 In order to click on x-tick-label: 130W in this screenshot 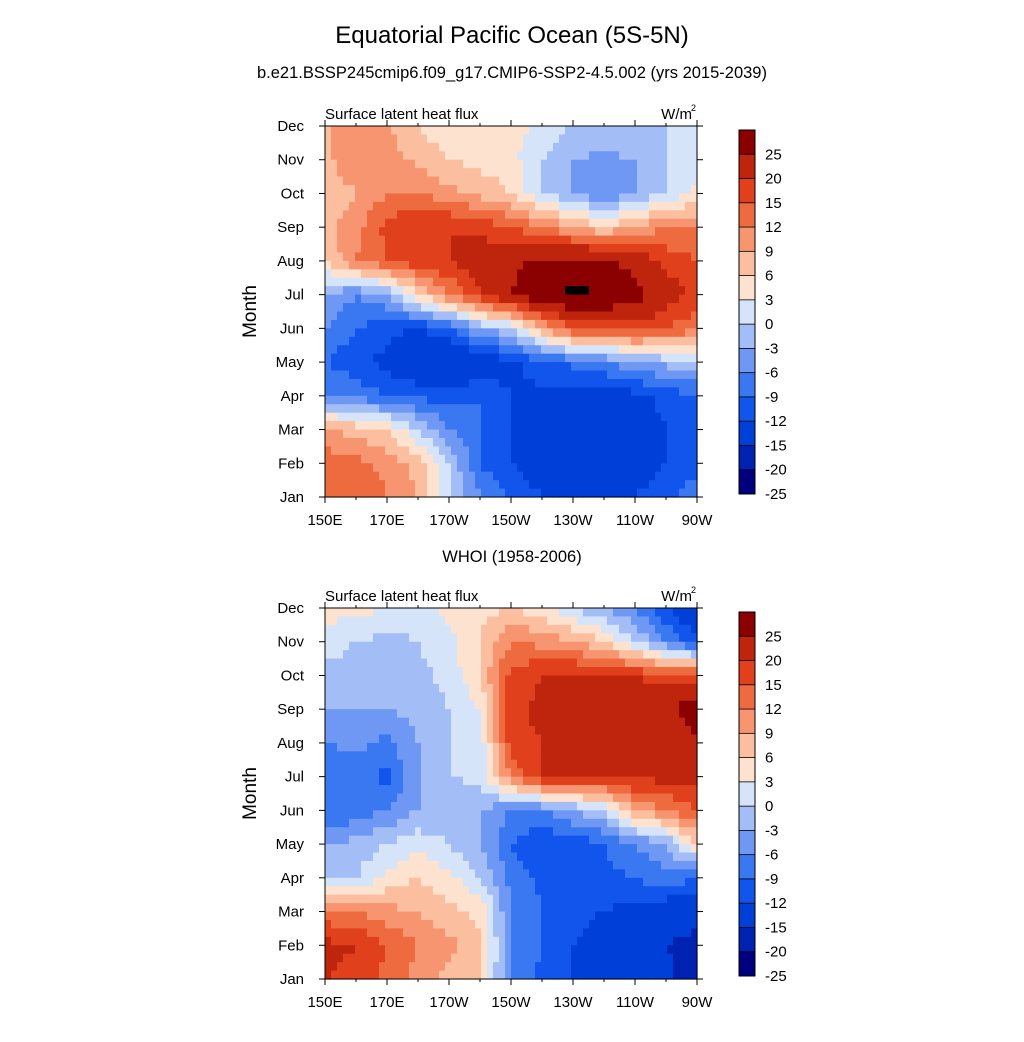, I will do `click(573, 520)`.